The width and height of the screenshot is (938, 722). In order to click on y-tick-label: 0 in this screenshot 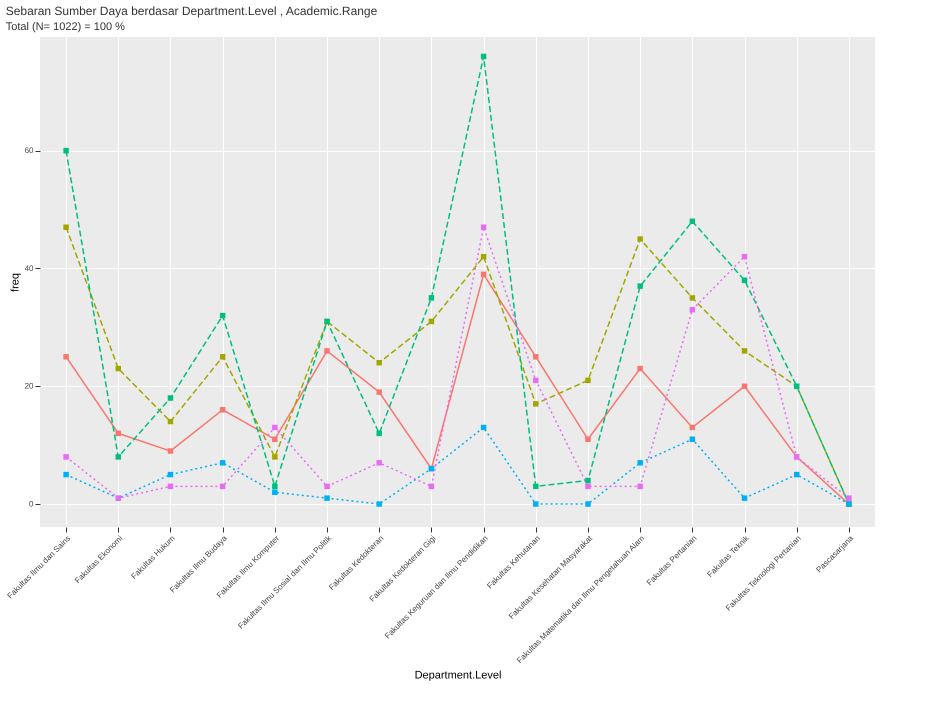, I will do `click(31, 504)`.